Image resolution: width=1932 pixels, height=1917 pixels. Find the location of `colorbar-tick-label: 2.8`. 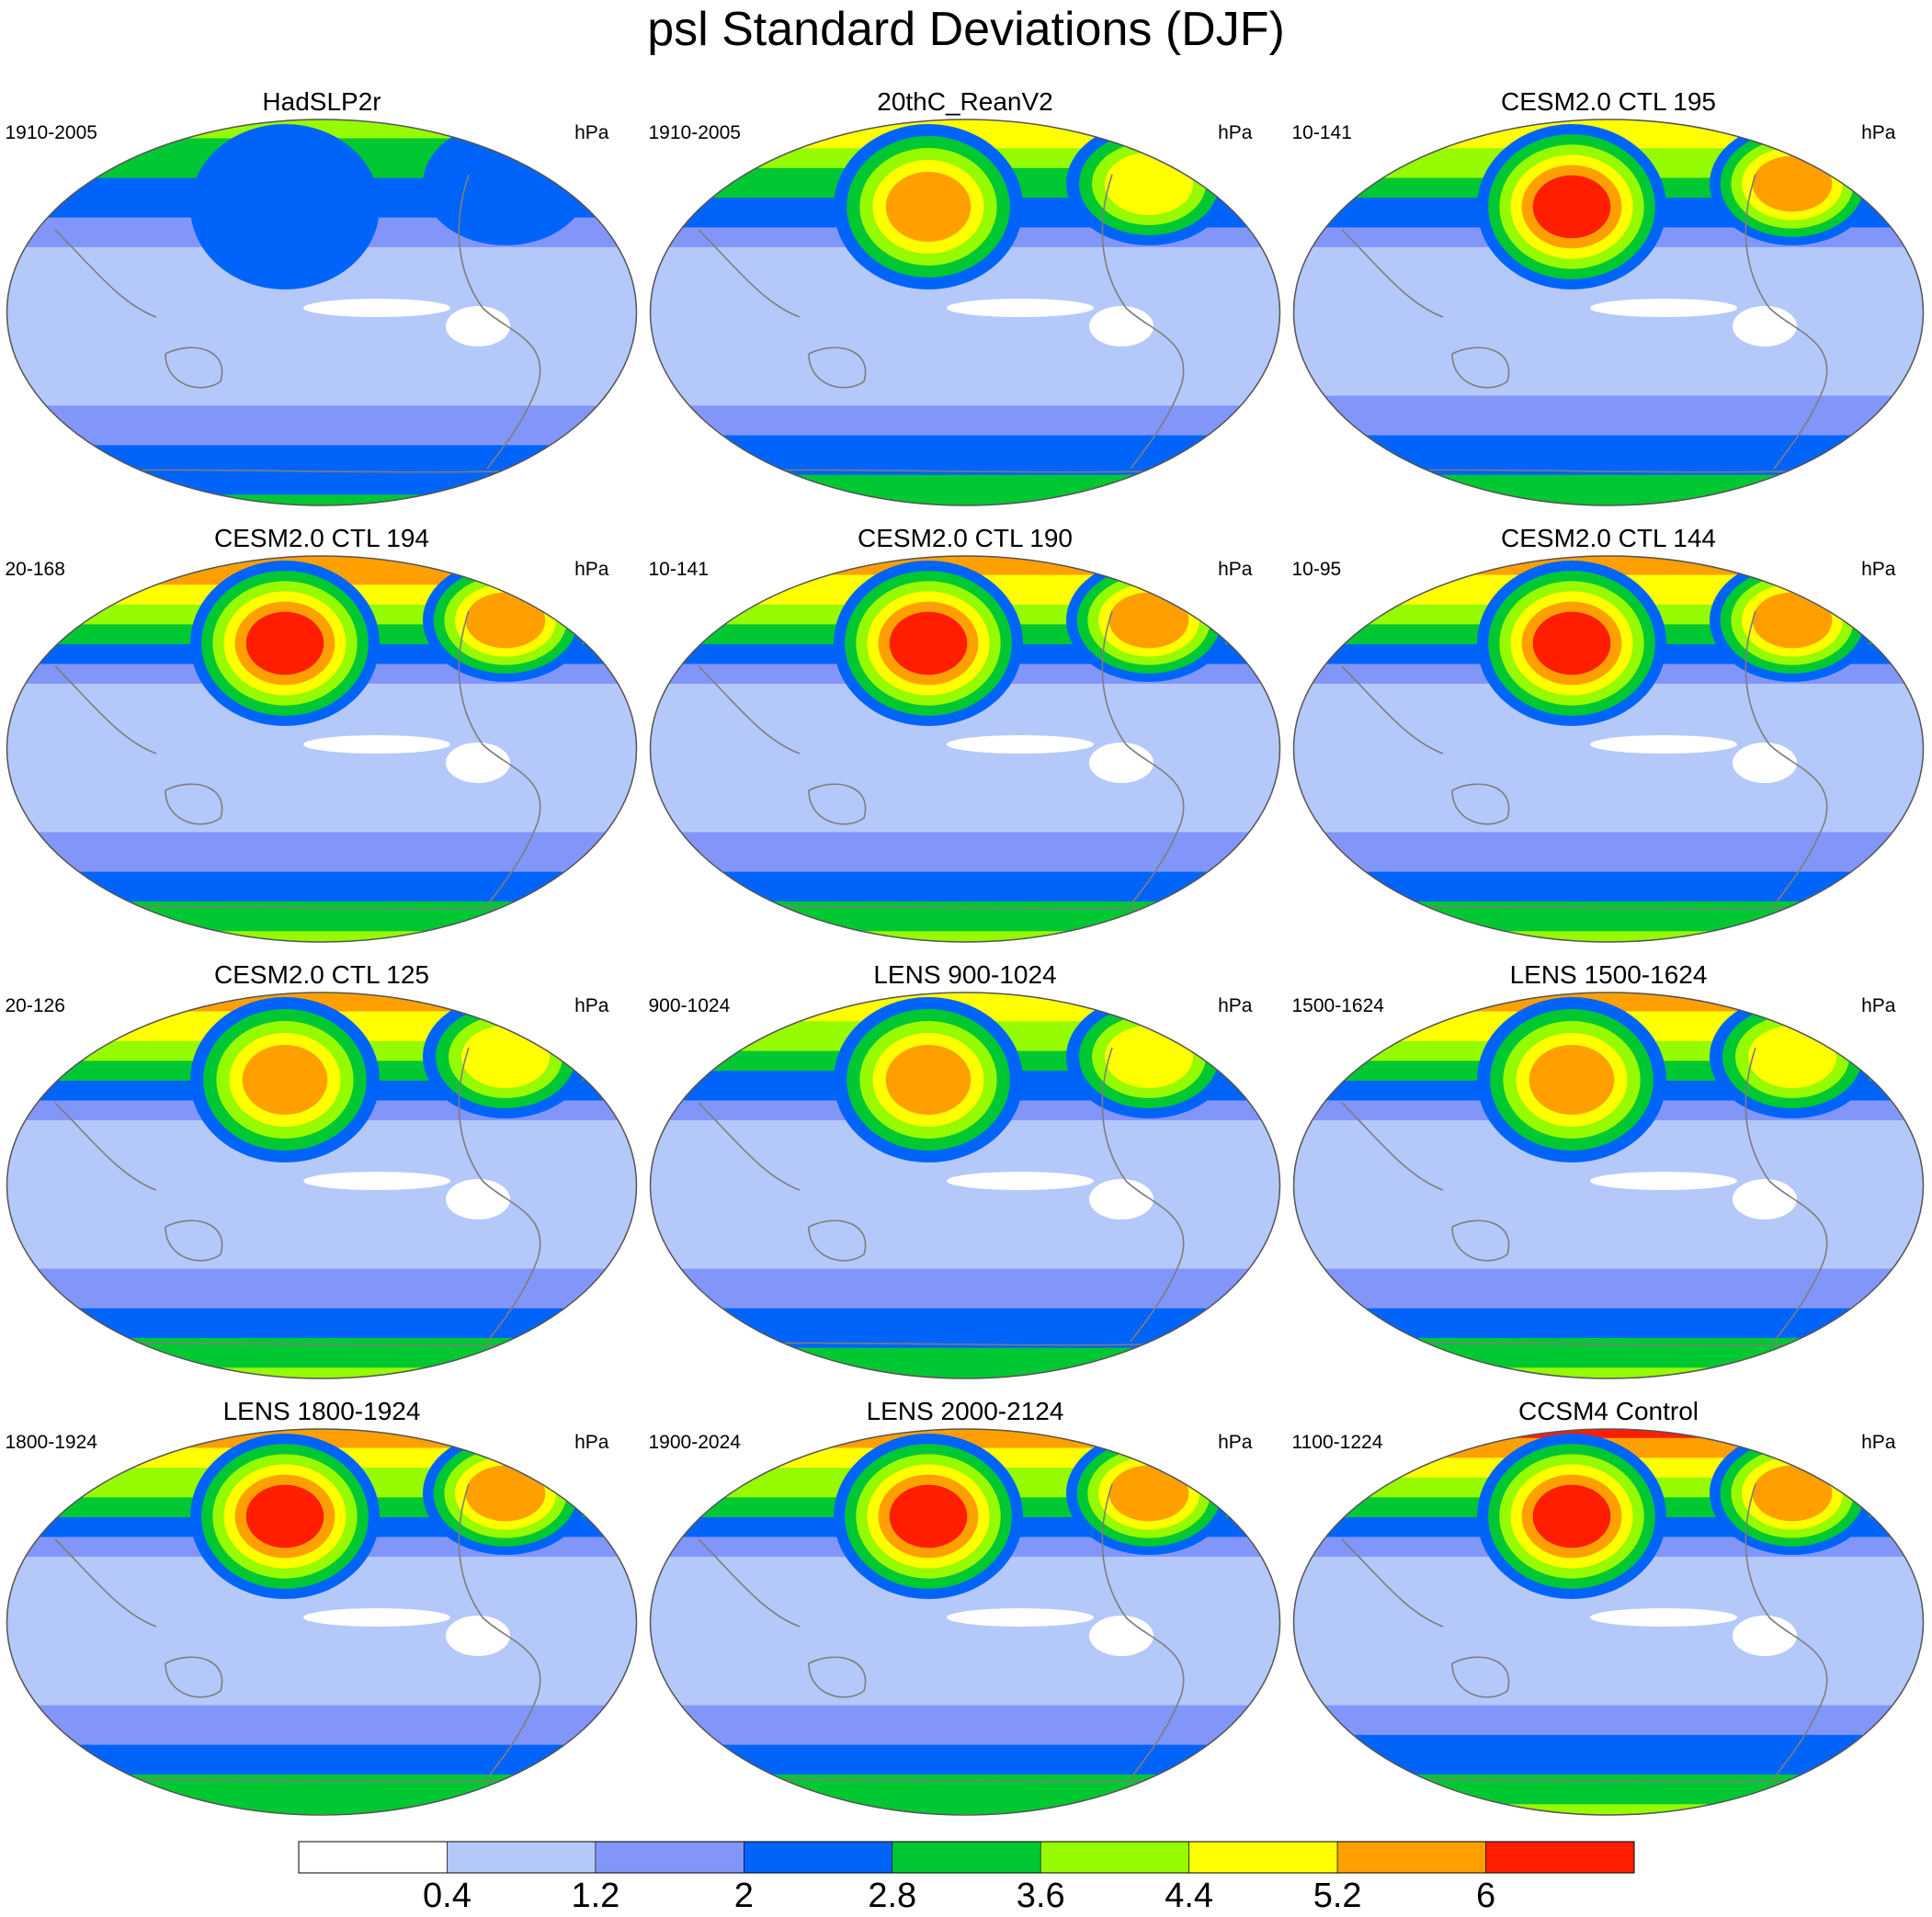

colorbar-tick-label: 2.8 is located at coordinates (893, 1896).